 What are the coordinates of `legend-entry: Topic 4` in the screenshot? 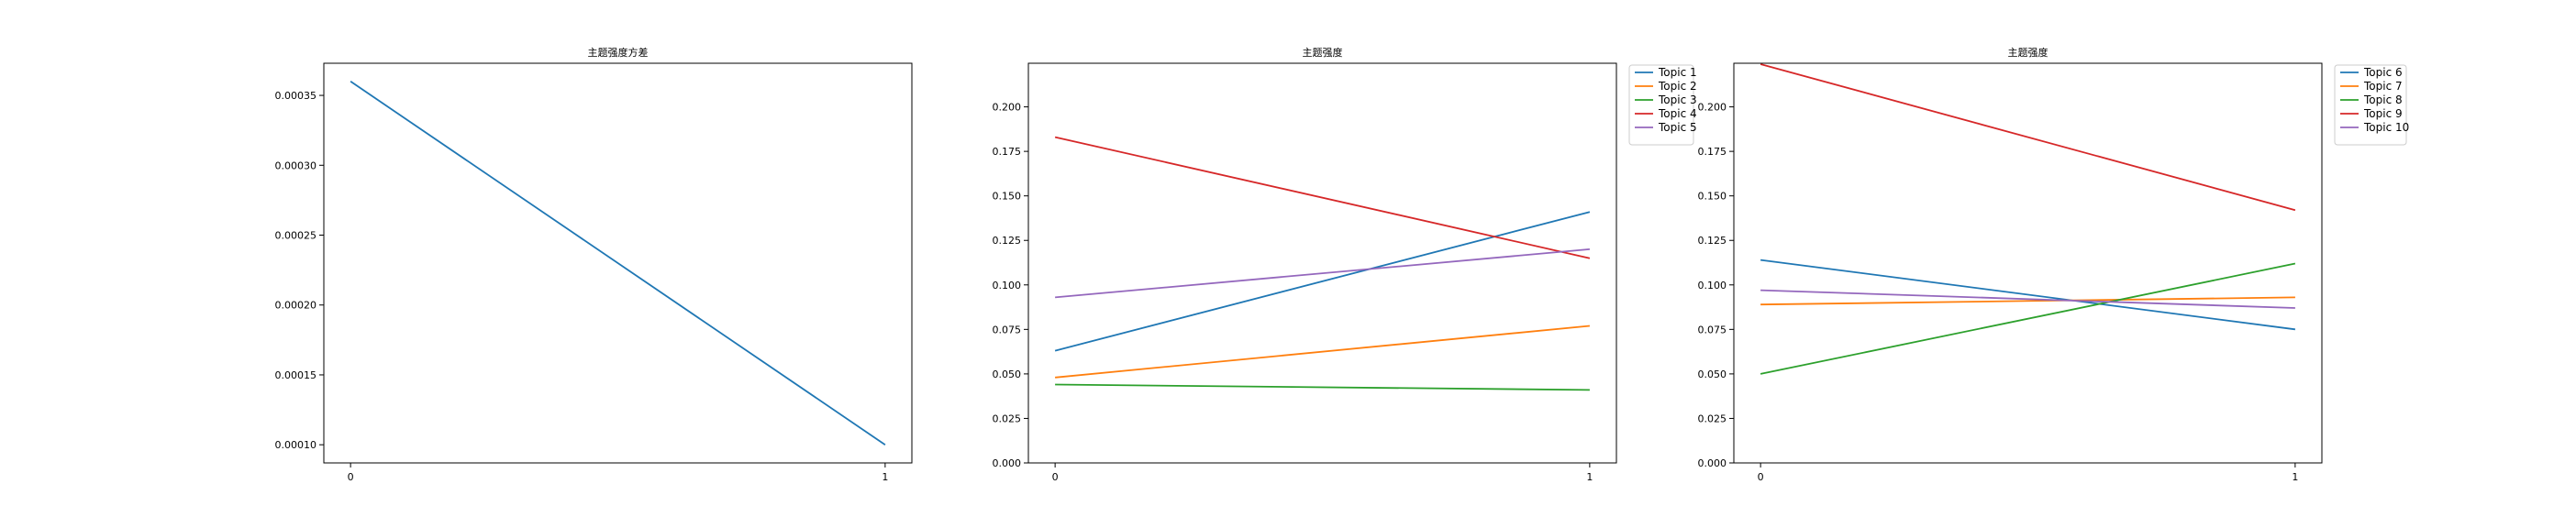 It's located at (1677, 113).